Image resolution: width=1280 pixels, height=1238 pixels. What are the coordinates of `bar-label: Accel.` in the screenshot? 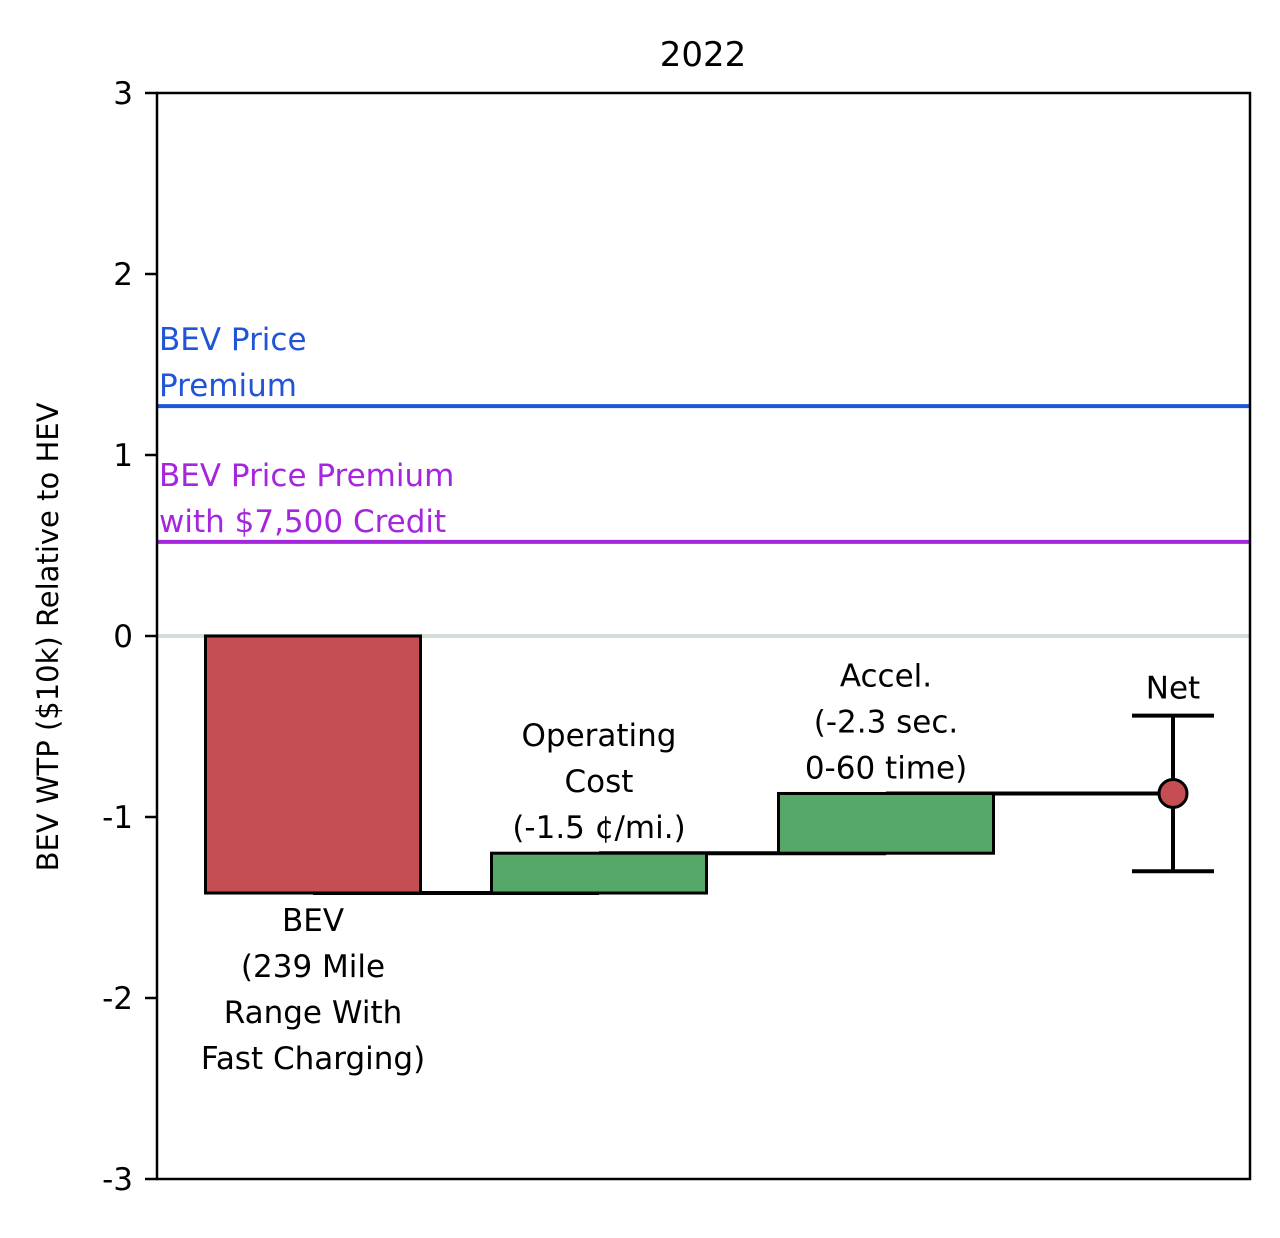 It's located at (886, 676).